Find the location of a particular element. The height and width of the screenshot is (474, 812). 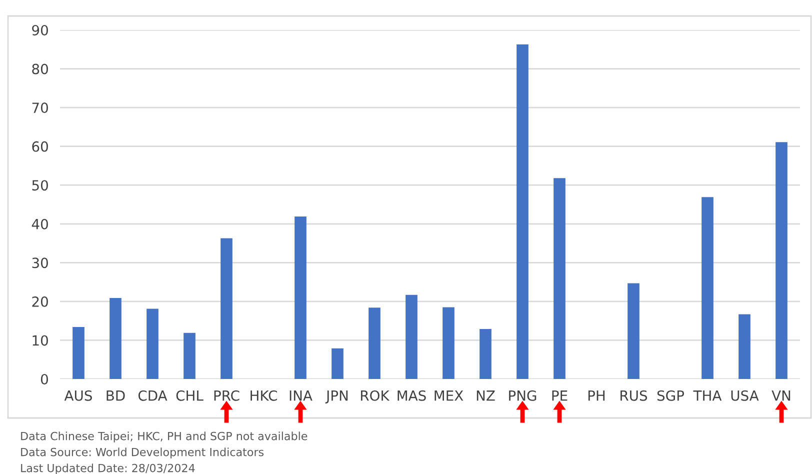

x-tick-label: MAS is located at coordinates (412, 395).